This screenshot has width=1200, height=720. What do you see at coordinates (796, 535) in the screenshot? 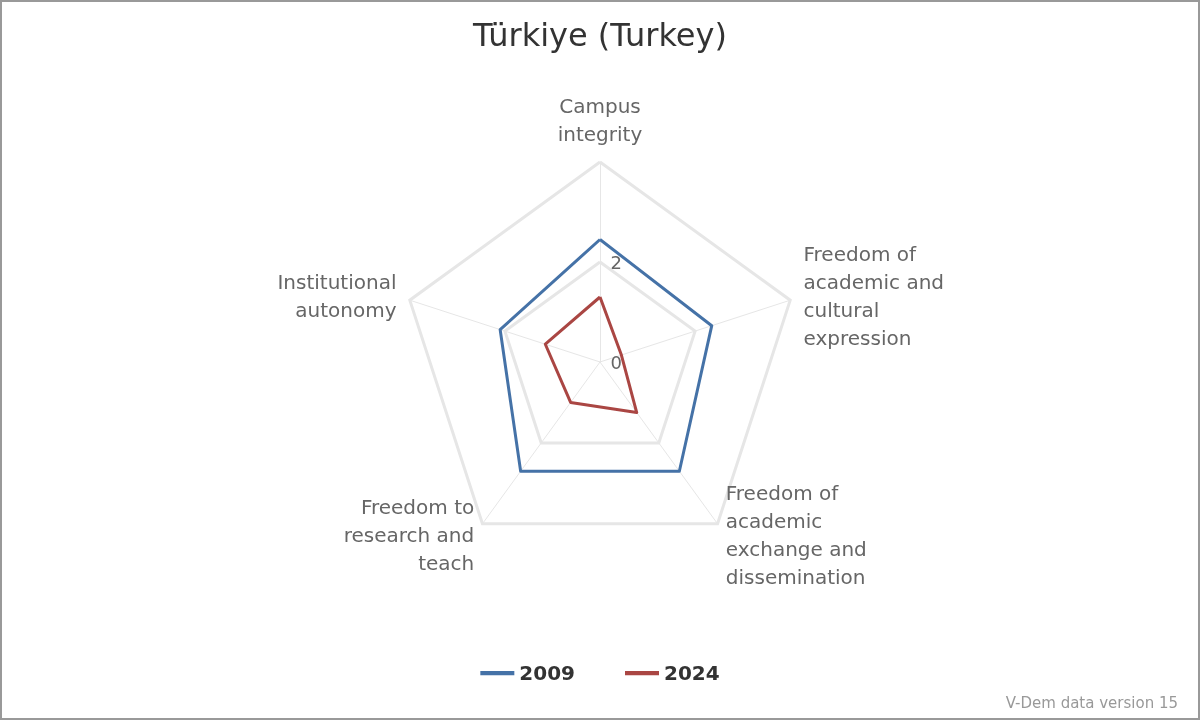
I see `spoke-label: Freedom of academic exchange and dissemination` at bounding box center [796, 535].